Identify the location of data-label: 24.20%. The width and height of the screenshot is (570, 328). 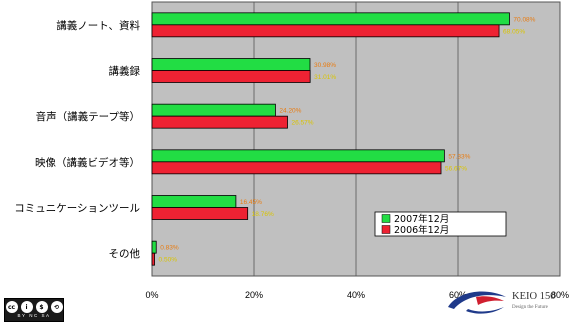
(290, 111).